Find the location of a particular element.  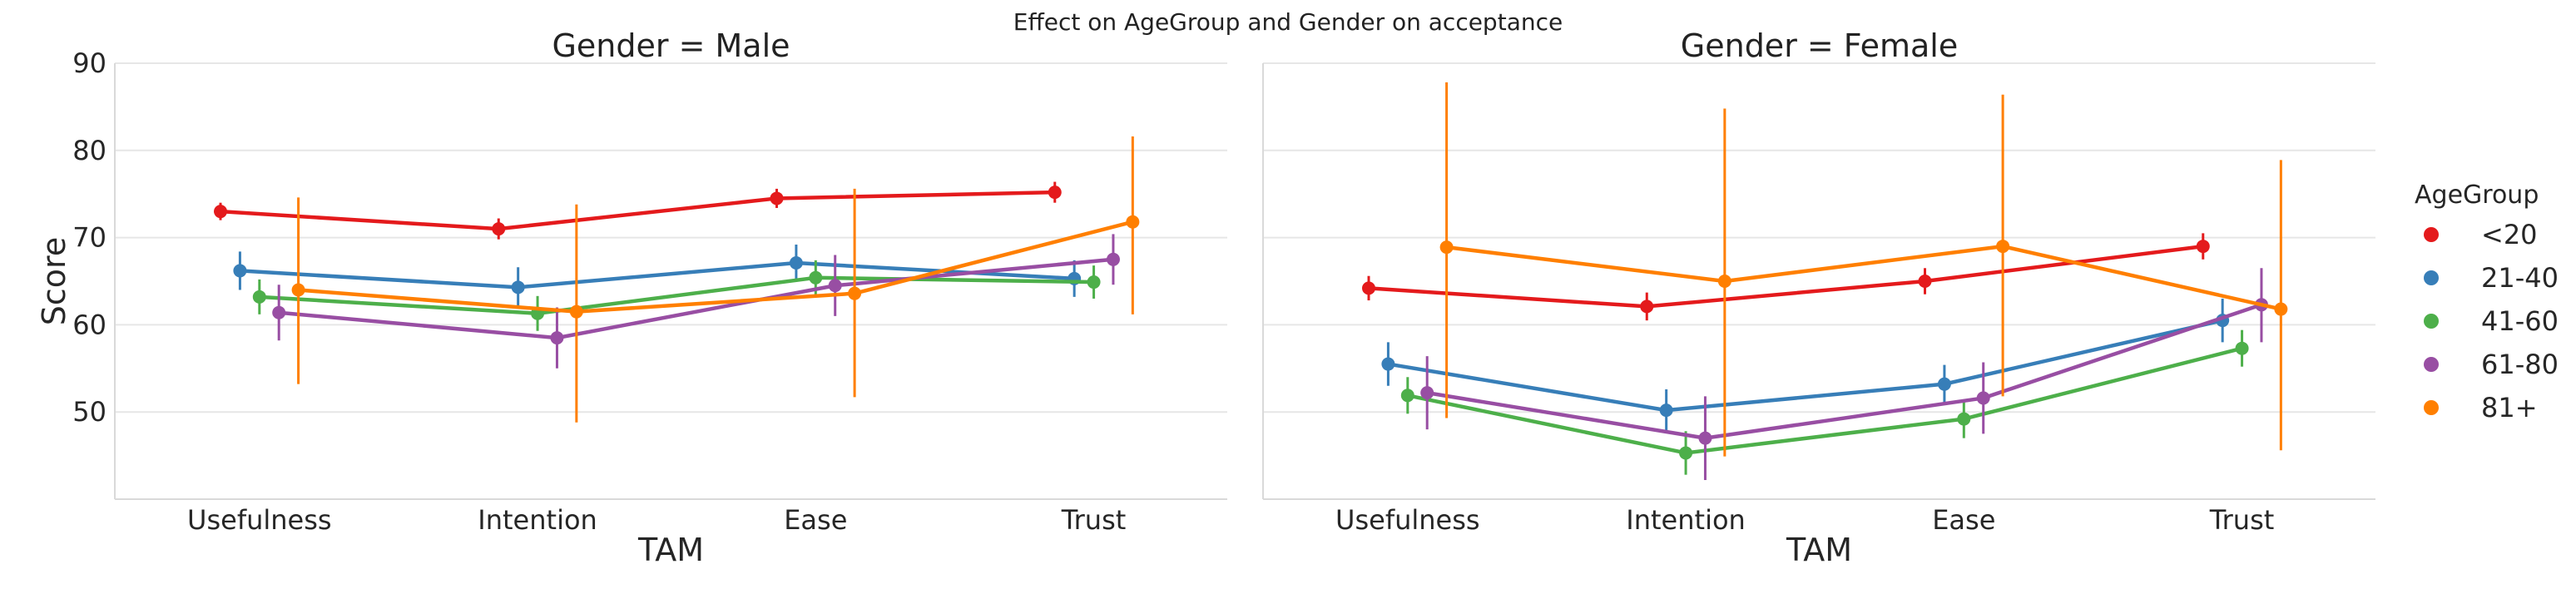

y-tick-label: 80 is located at coordinates (90, 151).